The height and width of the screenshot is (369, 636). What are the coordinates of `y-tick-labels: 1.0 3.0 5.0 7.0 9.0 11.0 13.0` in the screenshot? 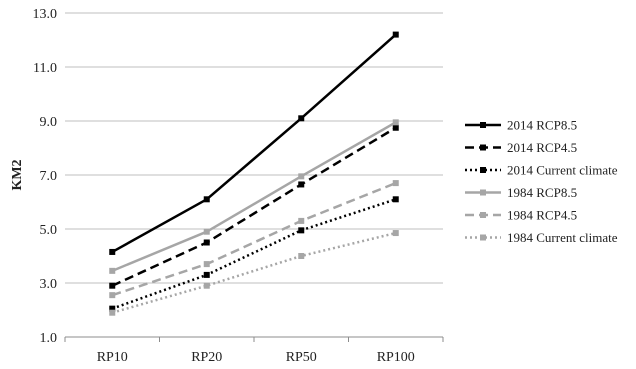 It's located at (45, 176).